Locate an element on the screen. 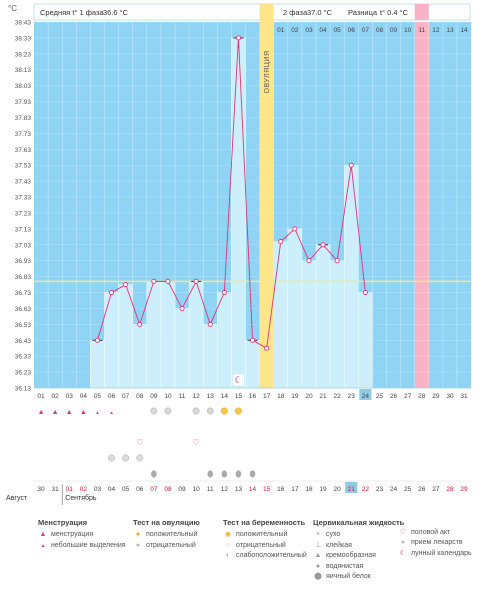 The image size is (499, 600). y-tick-label: 37.93 is located at coordinates (23, 102).